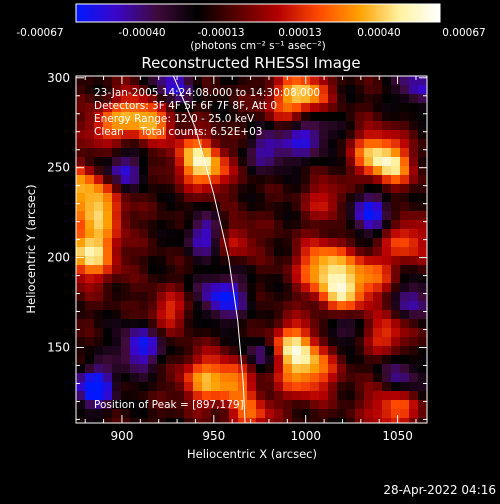 This screenshot has width=500, height=504. What do you see at coordinates (463, 33) in the screenshot?
I see `colorbar-tick-label: 0.00067` at bounding box center [463, 33].